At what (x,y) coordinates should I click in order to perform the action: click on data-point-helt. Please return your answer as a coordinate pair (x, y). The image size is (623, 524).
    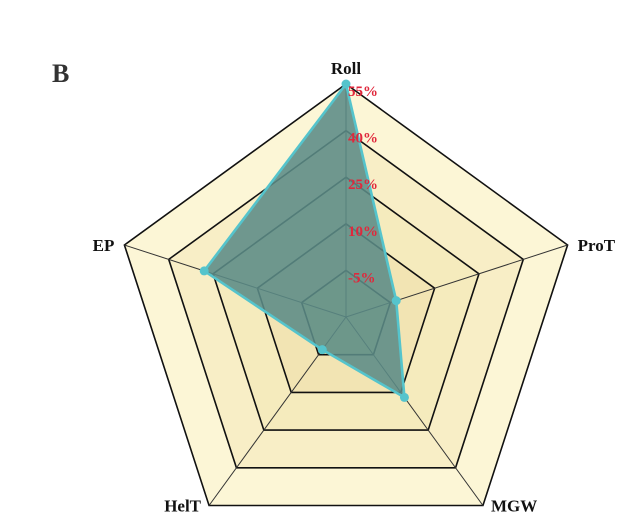
    Looking at the image, I should click on (322, 350).